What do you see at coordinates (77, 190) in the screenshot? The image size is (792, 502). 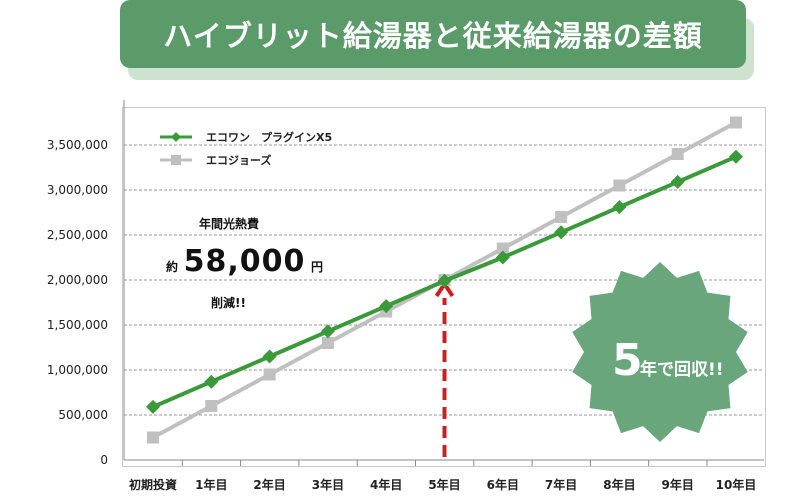 I see `y-tick-label: 3,000,000` at bounding box center [77, 190].